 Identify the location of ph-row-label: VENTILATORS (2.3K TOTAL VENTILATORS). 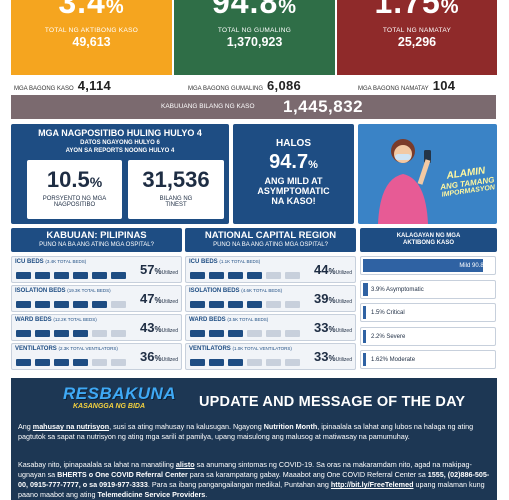
(66, 349).